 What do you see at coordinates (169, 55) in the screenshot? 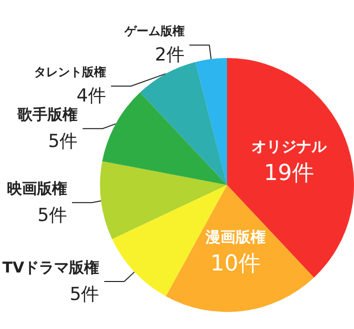
I see `data-label: 2件` at bounding box center [169, 55].